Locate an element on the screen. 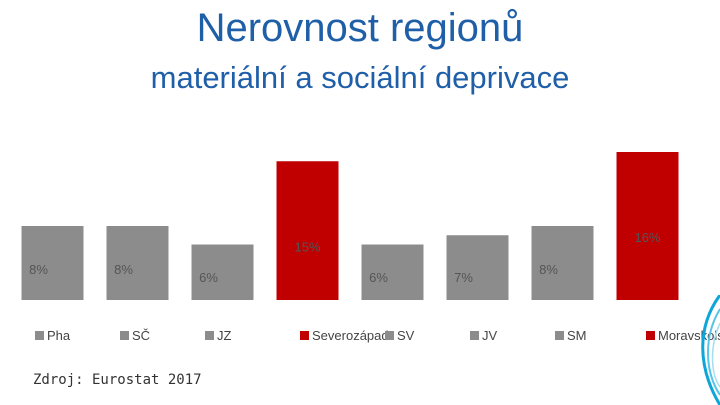 The width and height of the screenshot is (720, 405). page-subtitle: materiální a sociální deprivace is located at coordinates (360, 77).